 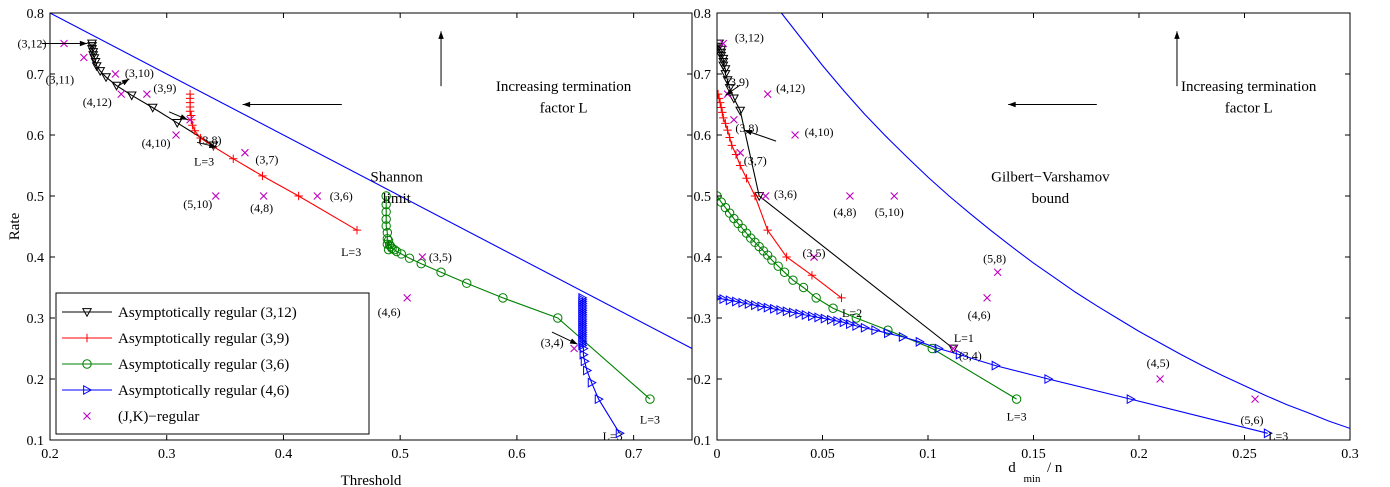 What do you see at coordinates (139, 73) in the screenshot?
I see `point-label: (3,10)` at bounding box center [139, 73].